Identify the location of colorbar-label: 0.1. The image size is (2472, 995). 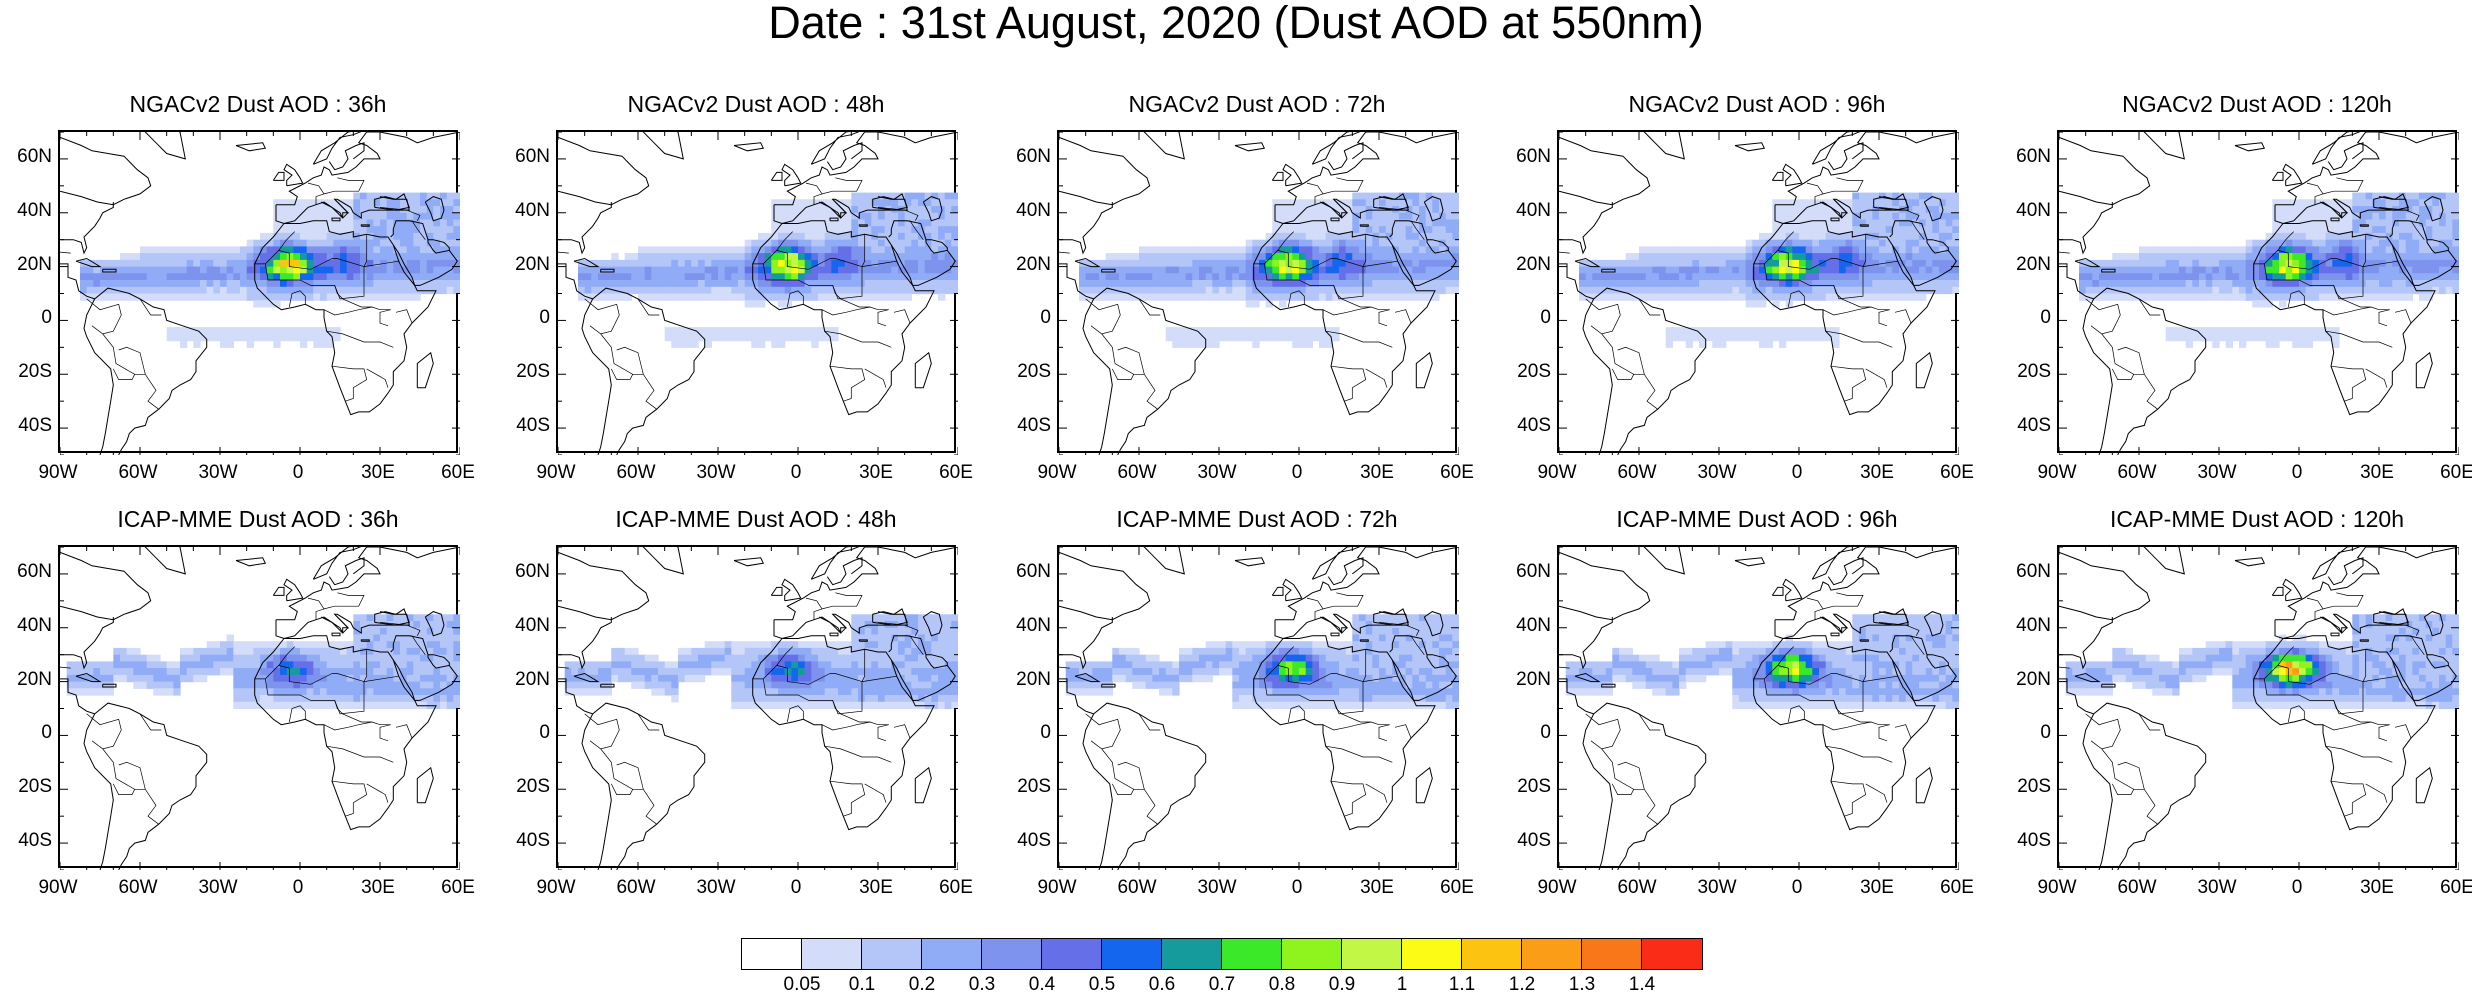
(862, 984).